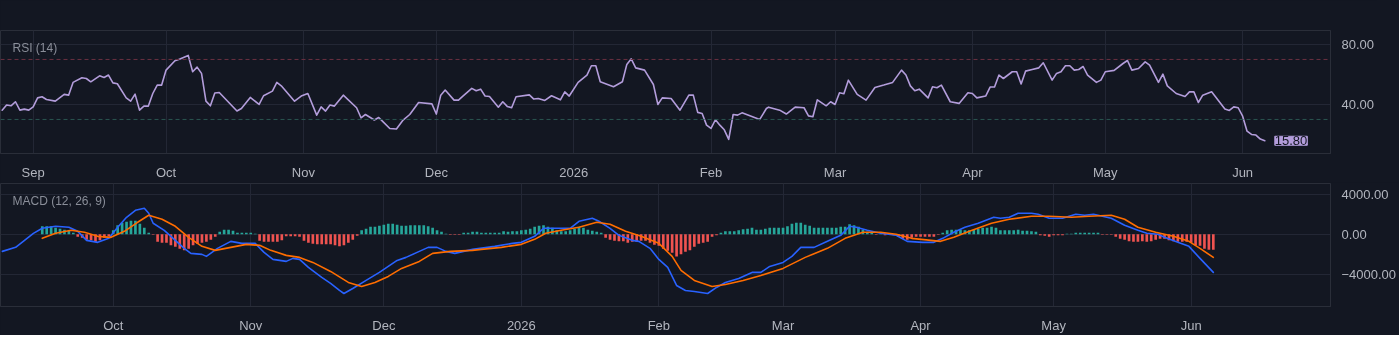  I want to click on y-tick-label: −4000.00, so click(1369, 274).